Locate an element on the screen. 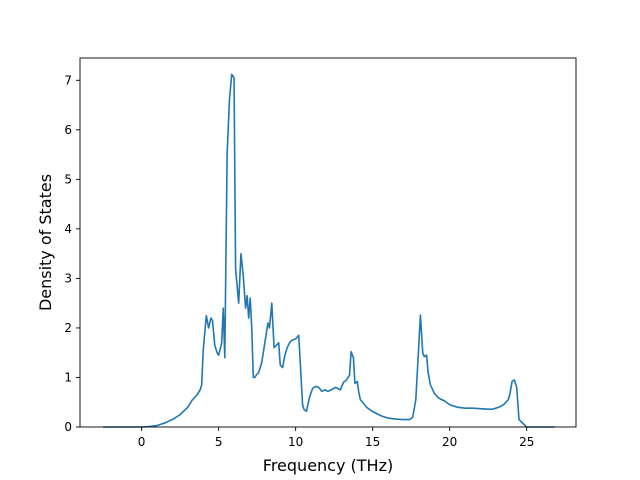  x-tick-label: 0 is located at coordinates (142, 442).